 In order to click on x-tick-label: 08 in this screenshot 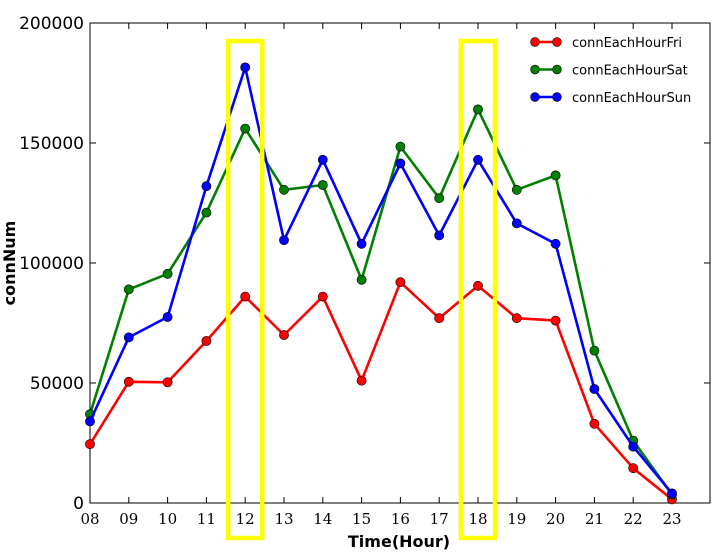, I will do `click(89, 519)`.